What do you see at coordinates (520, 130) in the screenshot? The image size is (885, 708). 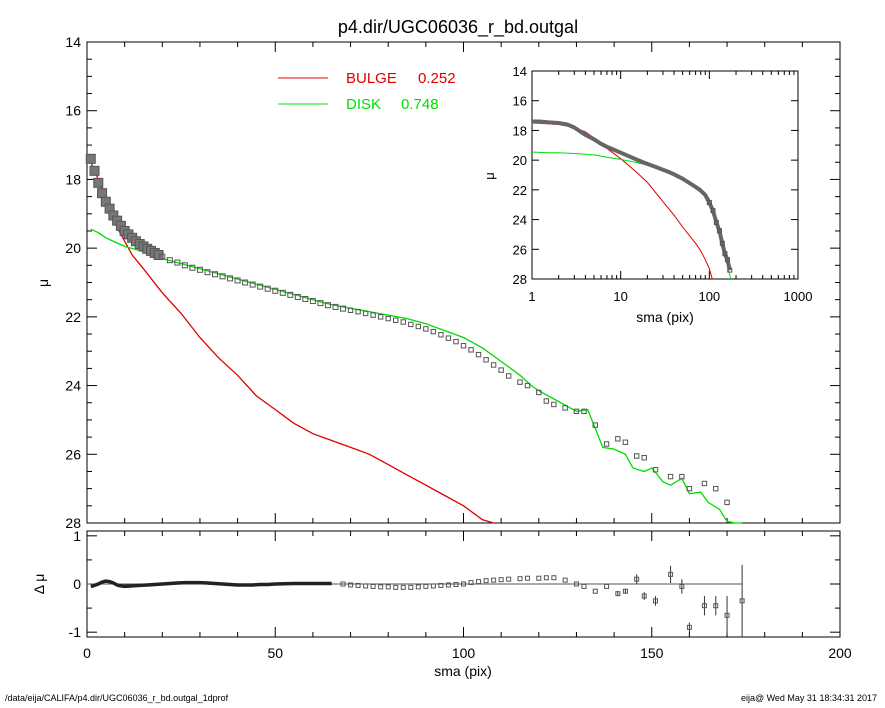 I see `inset-y-tick-label: 18` at bounding box center [520, 130].